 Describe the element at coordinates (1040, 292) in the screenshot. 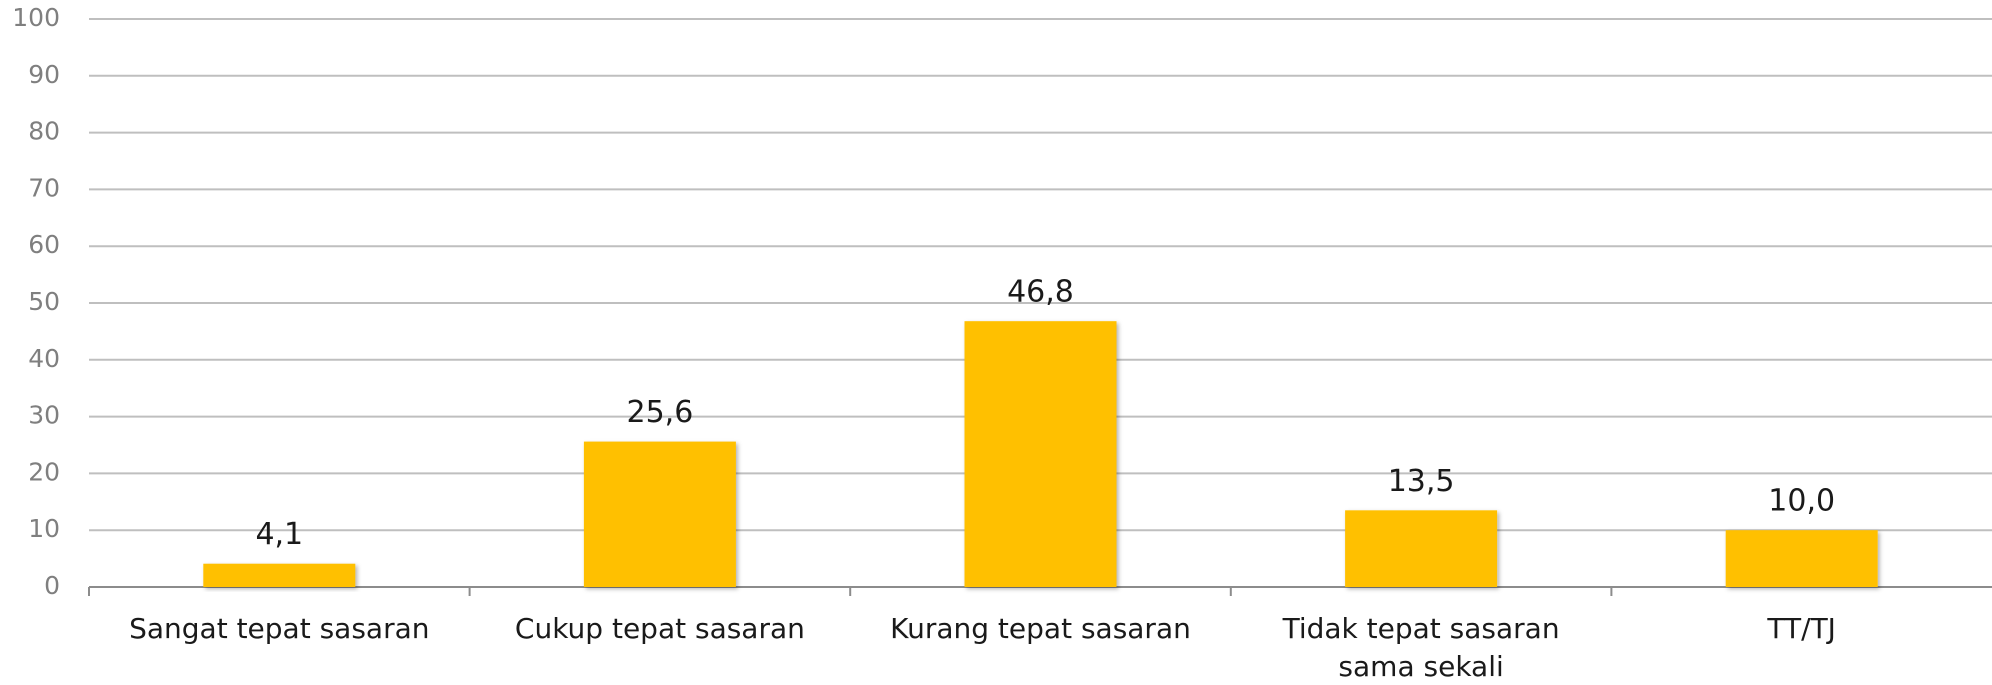

I see `value-label: 46,8` at that location.